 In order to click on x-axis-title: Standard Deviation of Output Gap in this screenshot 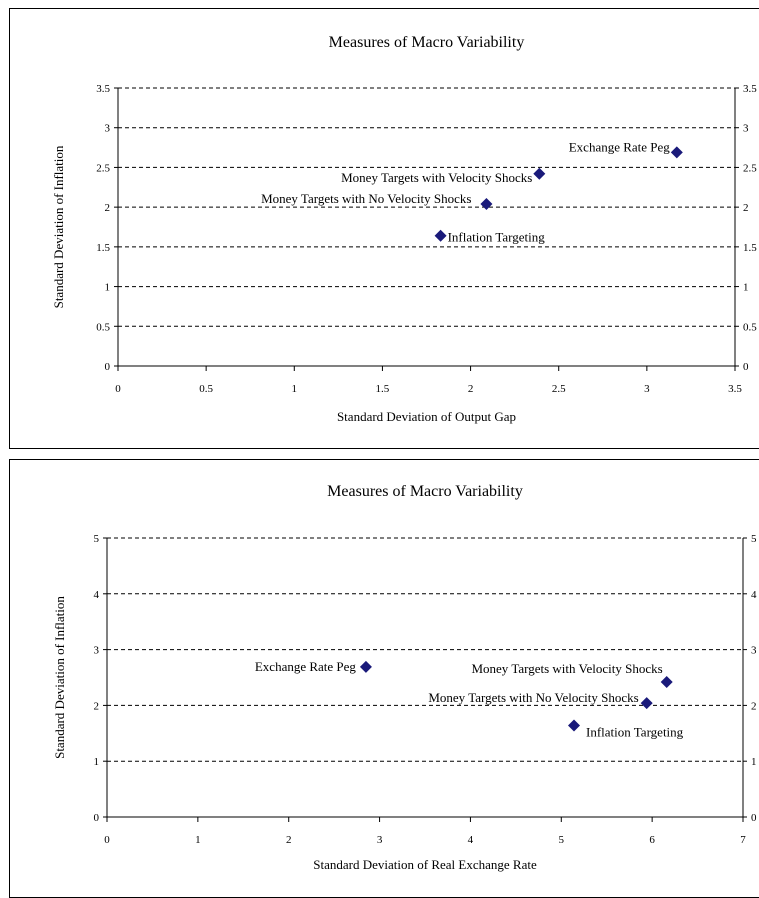, I will do `click(426, 416)`.